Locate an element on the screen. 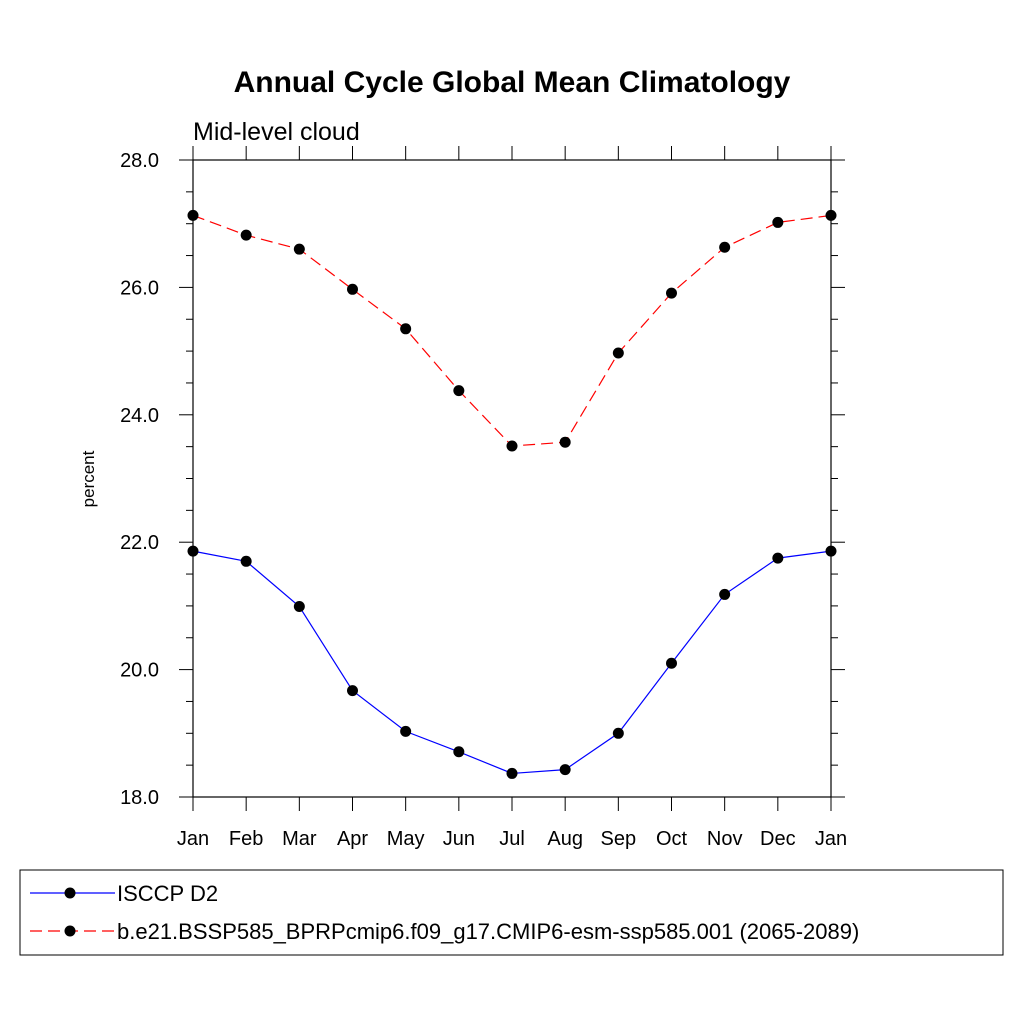 The image size is (1024, 1024). y-axis-label: percent is located at coordinates (88, 478).